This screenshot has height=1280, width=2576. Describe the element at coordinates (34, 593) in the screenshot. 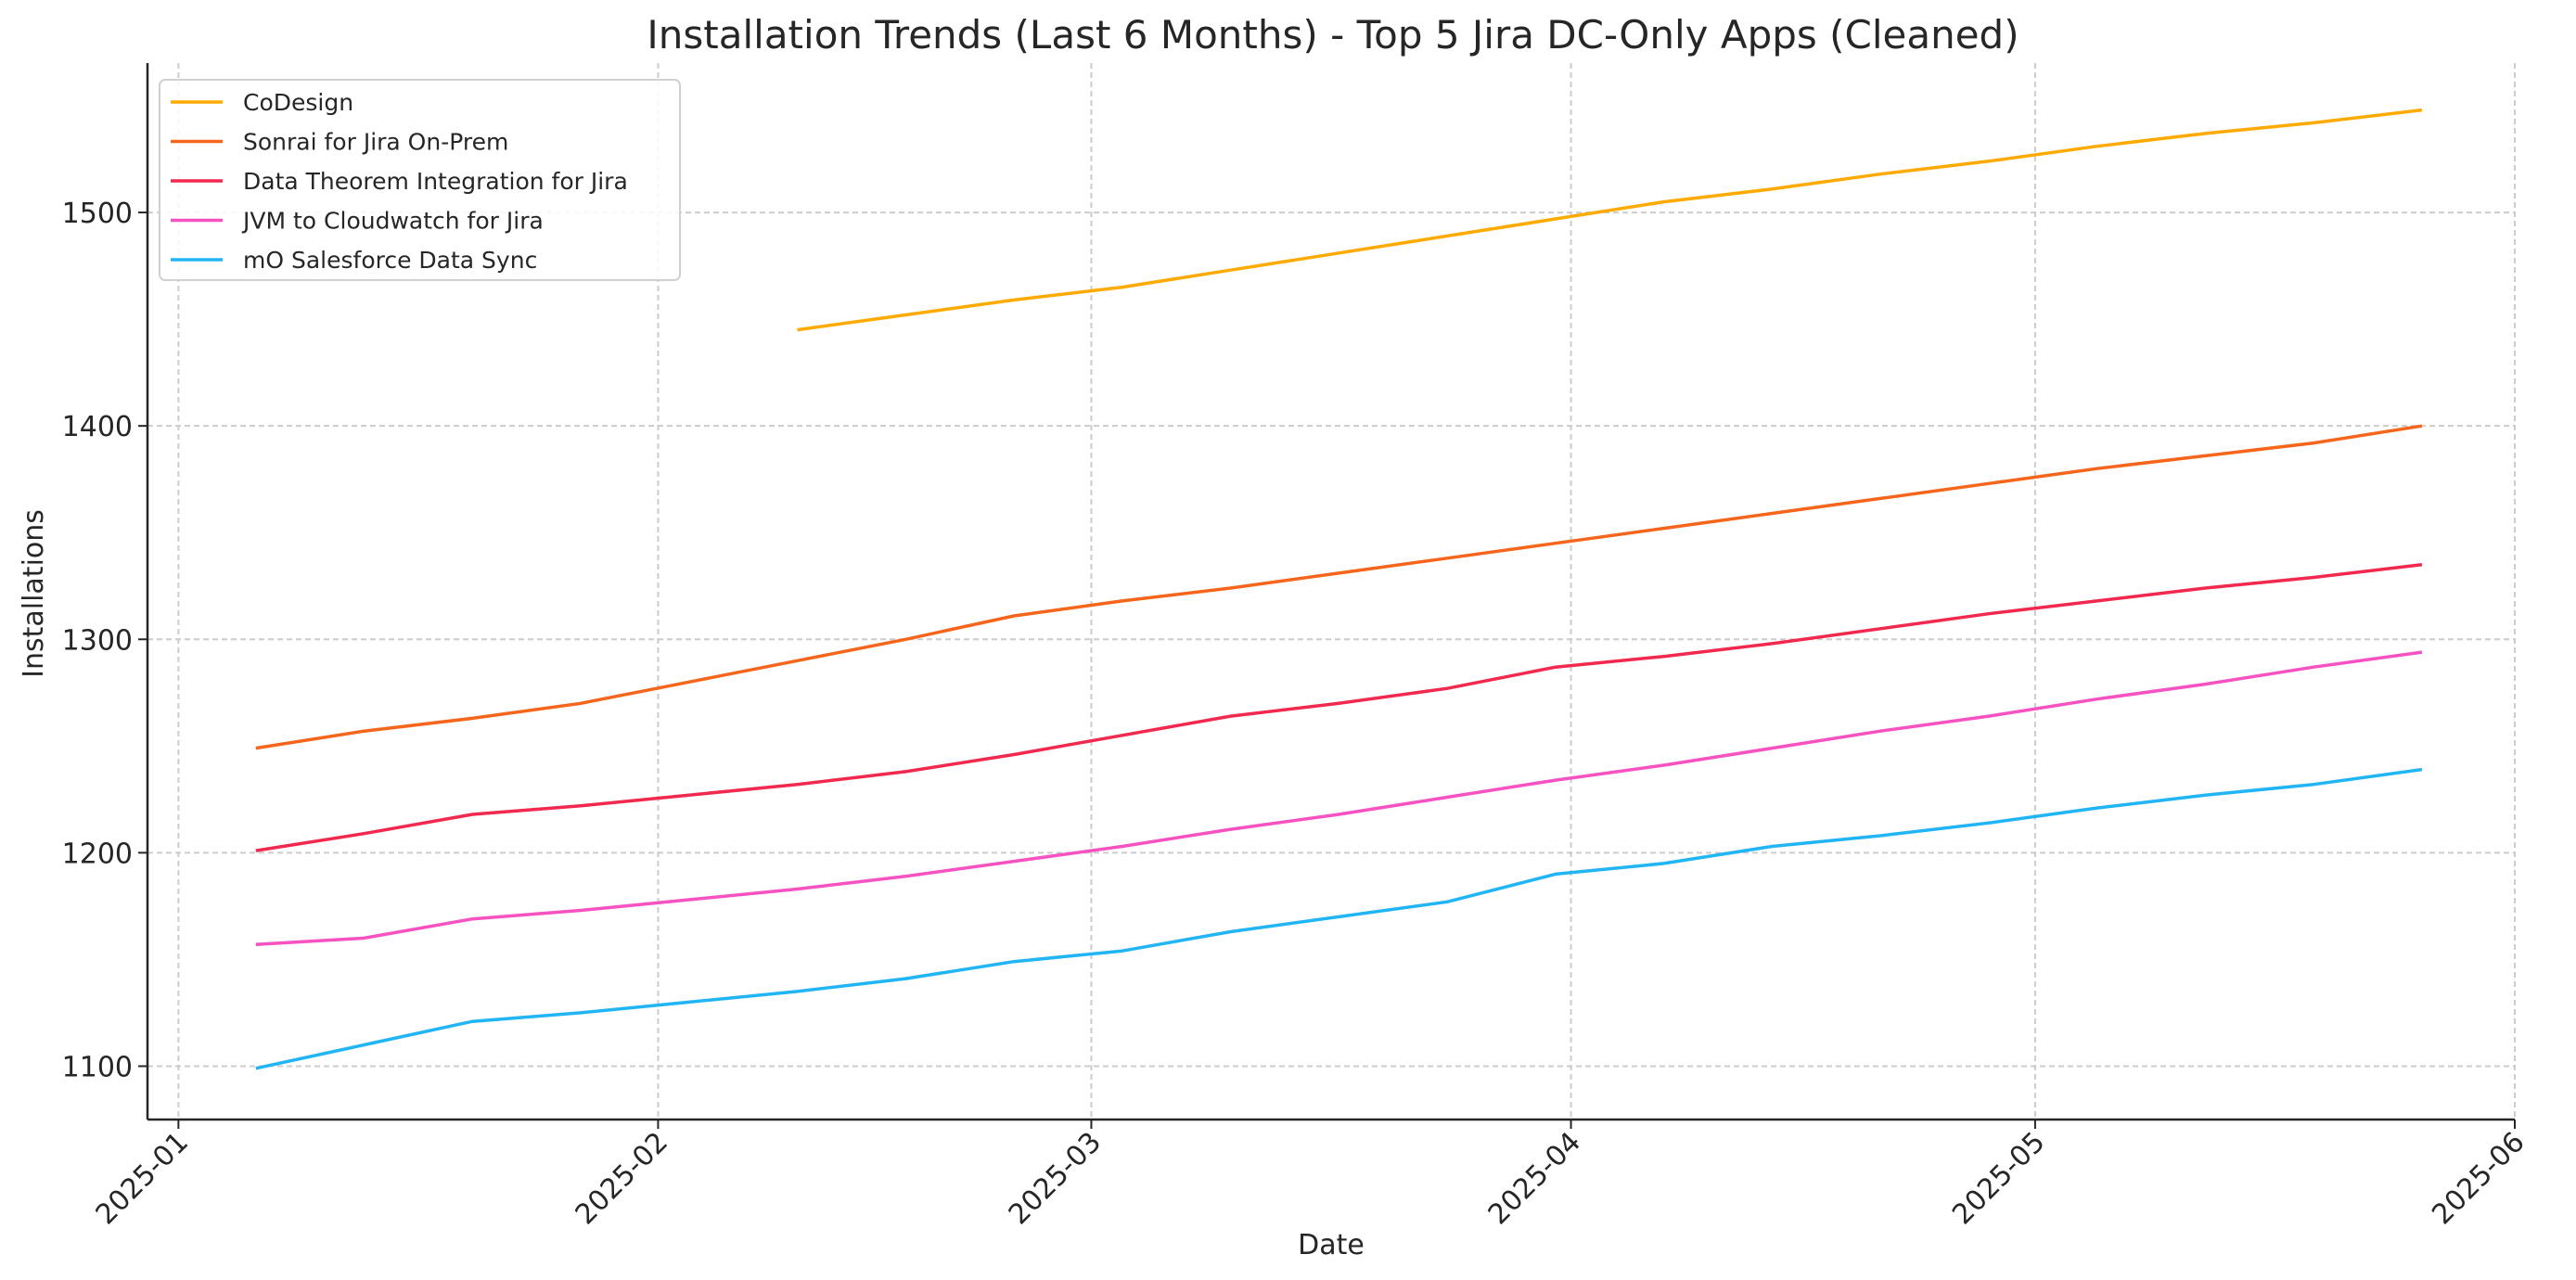

I see `y-axis-label: Installations` at that location.